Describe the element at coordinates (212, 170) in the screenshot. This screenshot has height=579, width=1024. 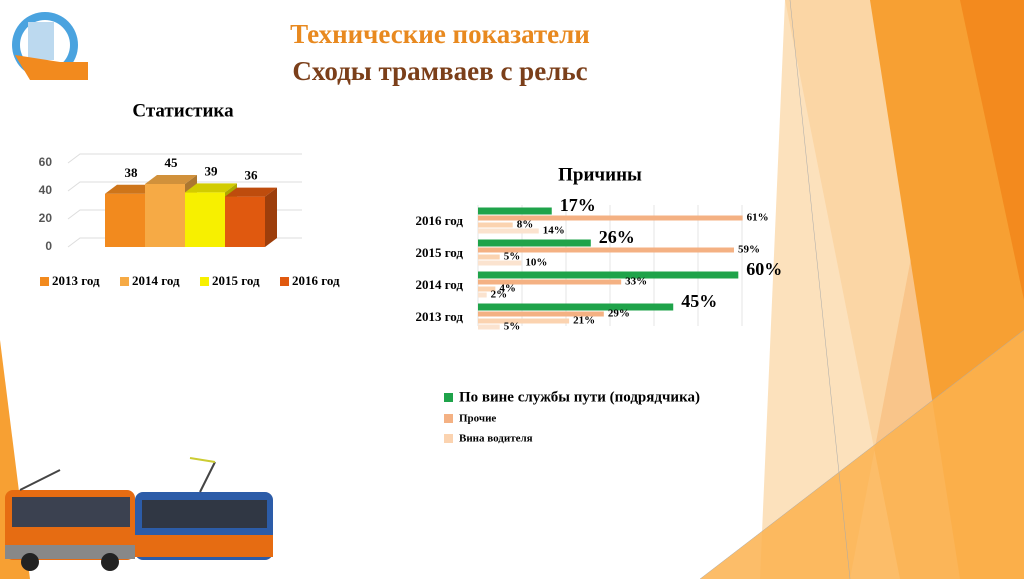
I see `data-label: 39` at that location.